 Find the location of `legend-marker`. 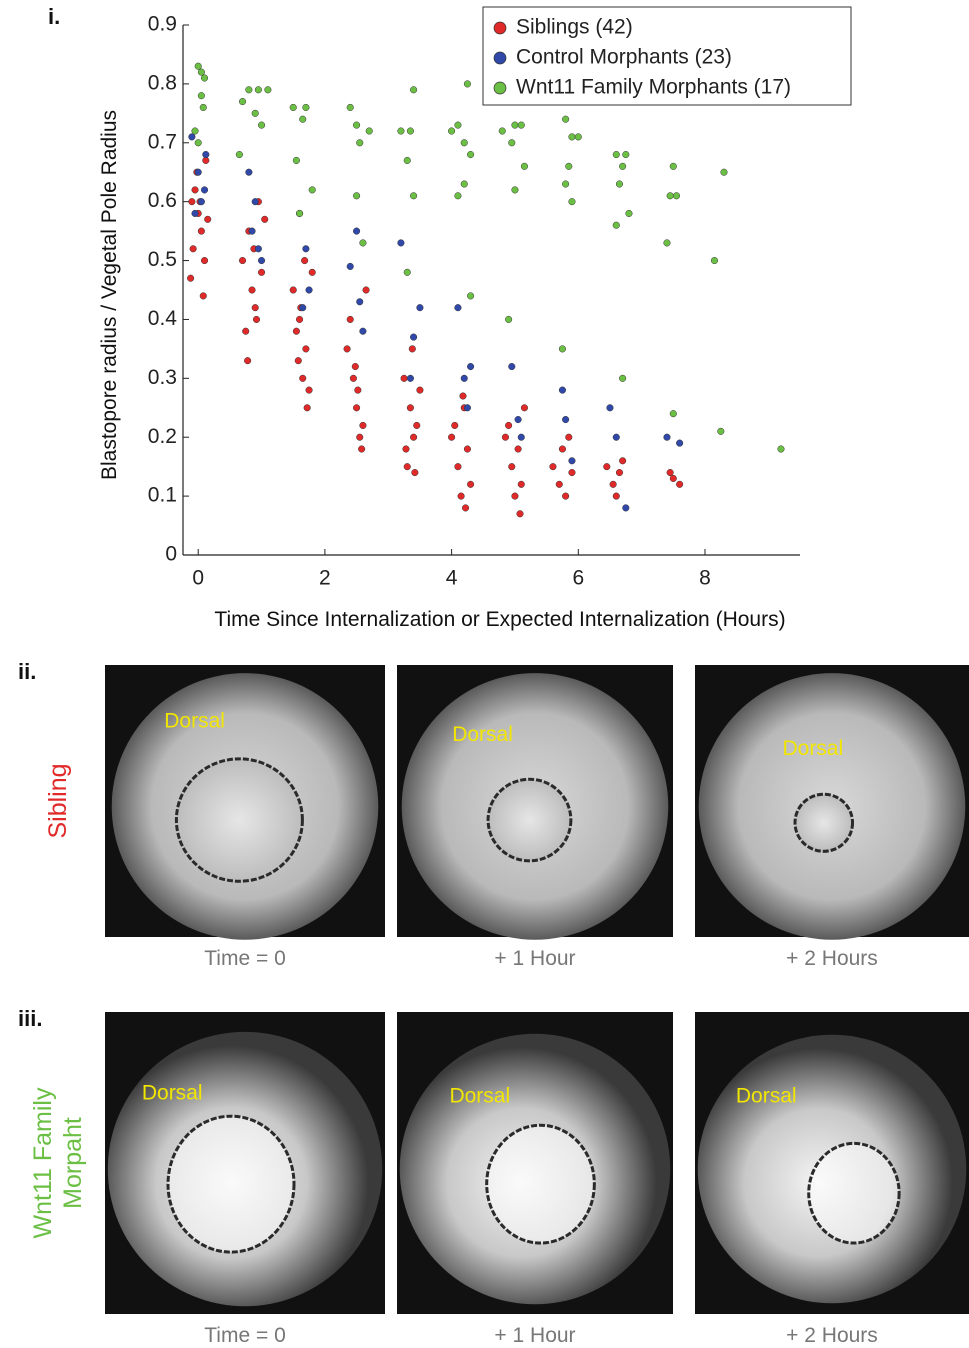

legend-marker is located at coordinates (500, 58).